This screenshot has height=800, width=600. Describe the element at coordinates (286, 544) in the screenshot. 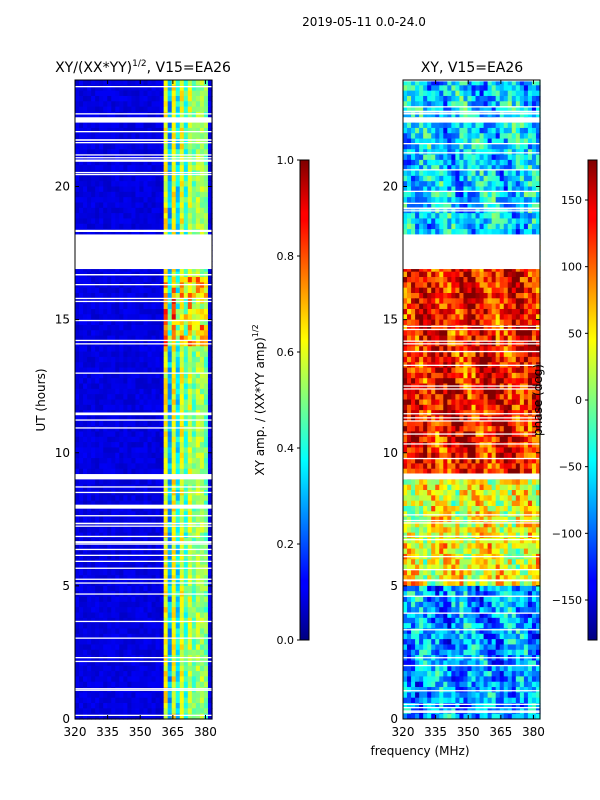

I see `colorbar-tick-label: 0.2` at that location.